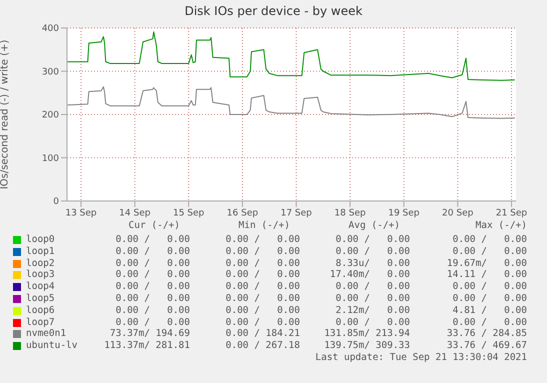 The height and width of the screenshot is (383, 547). What do you see at coordinates (501, 225) in the screenshot?
I see `text: Max (-/+)` at bounding box center [501, 225].